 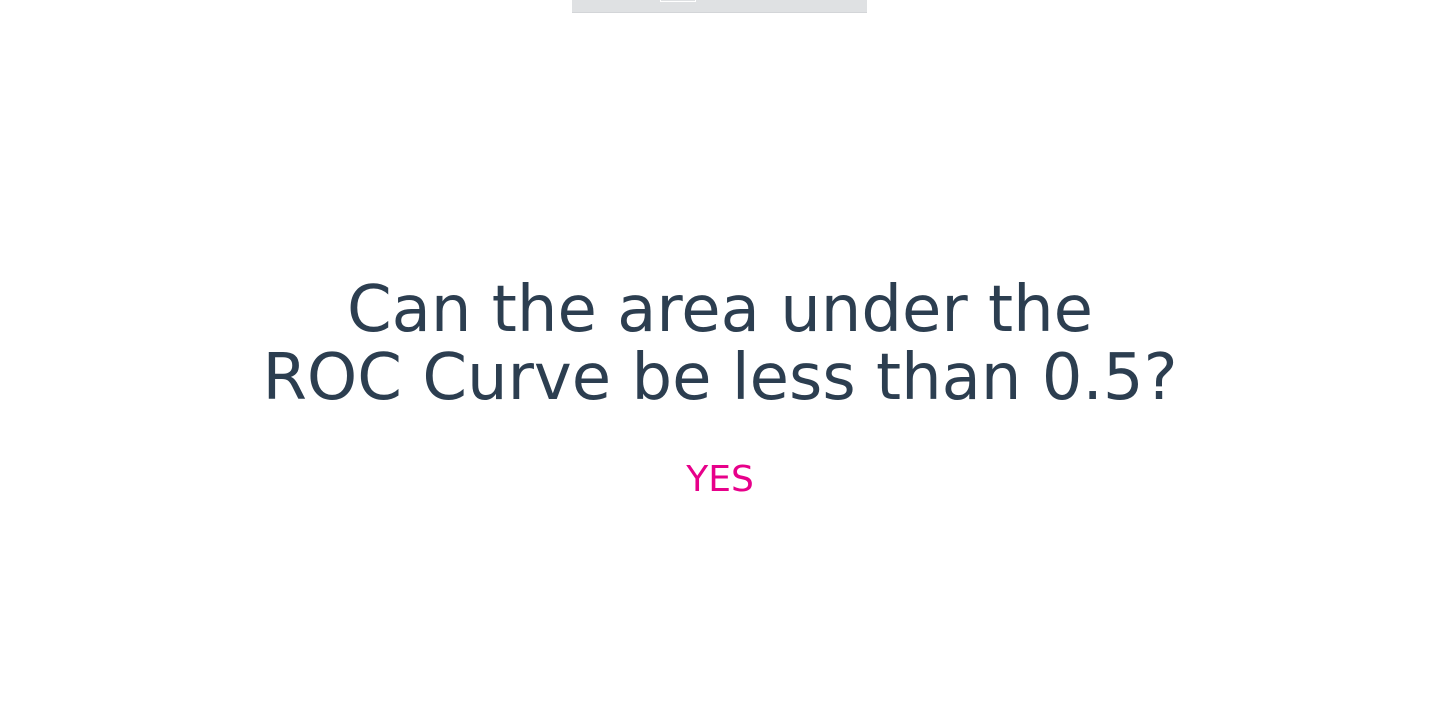 I want to click on toolbar-handle, so click(x=678, y=1).